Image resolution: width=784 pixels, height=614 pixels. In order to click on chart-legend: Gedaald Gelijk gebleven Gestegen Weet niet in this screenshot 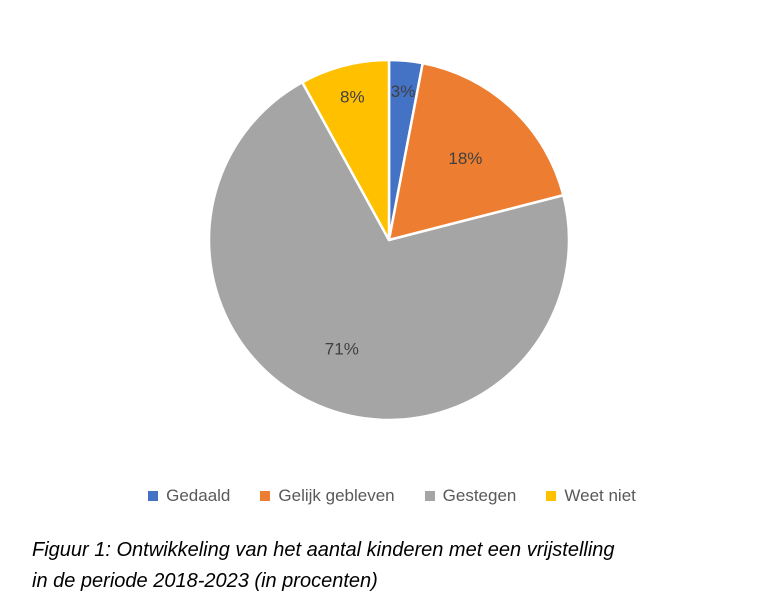, I will do `click(392, 496)`.